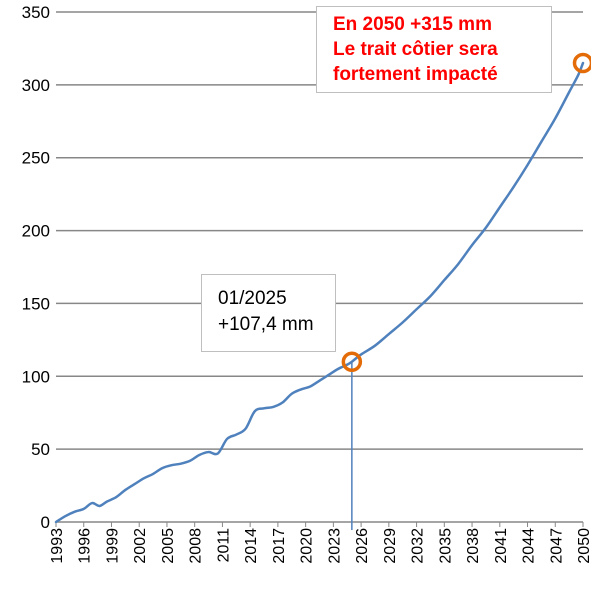 The width and height of the screenshot is (591, 591). Describe the element at coordinates (36, 12) in the screenshot. I see `y-tick-label: 350` at that location.